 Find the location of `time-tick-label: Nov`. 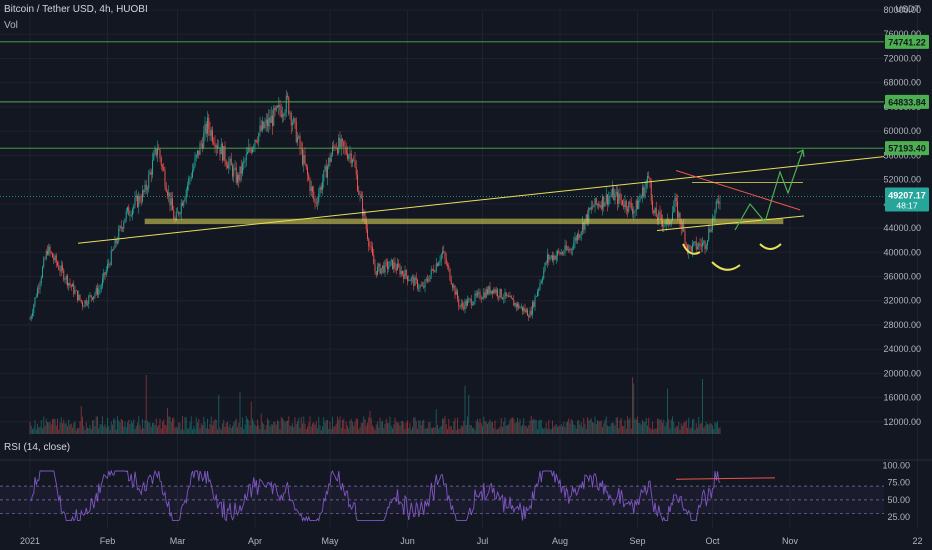

time-tick-label: Nov is located at coordinates (790, 541).